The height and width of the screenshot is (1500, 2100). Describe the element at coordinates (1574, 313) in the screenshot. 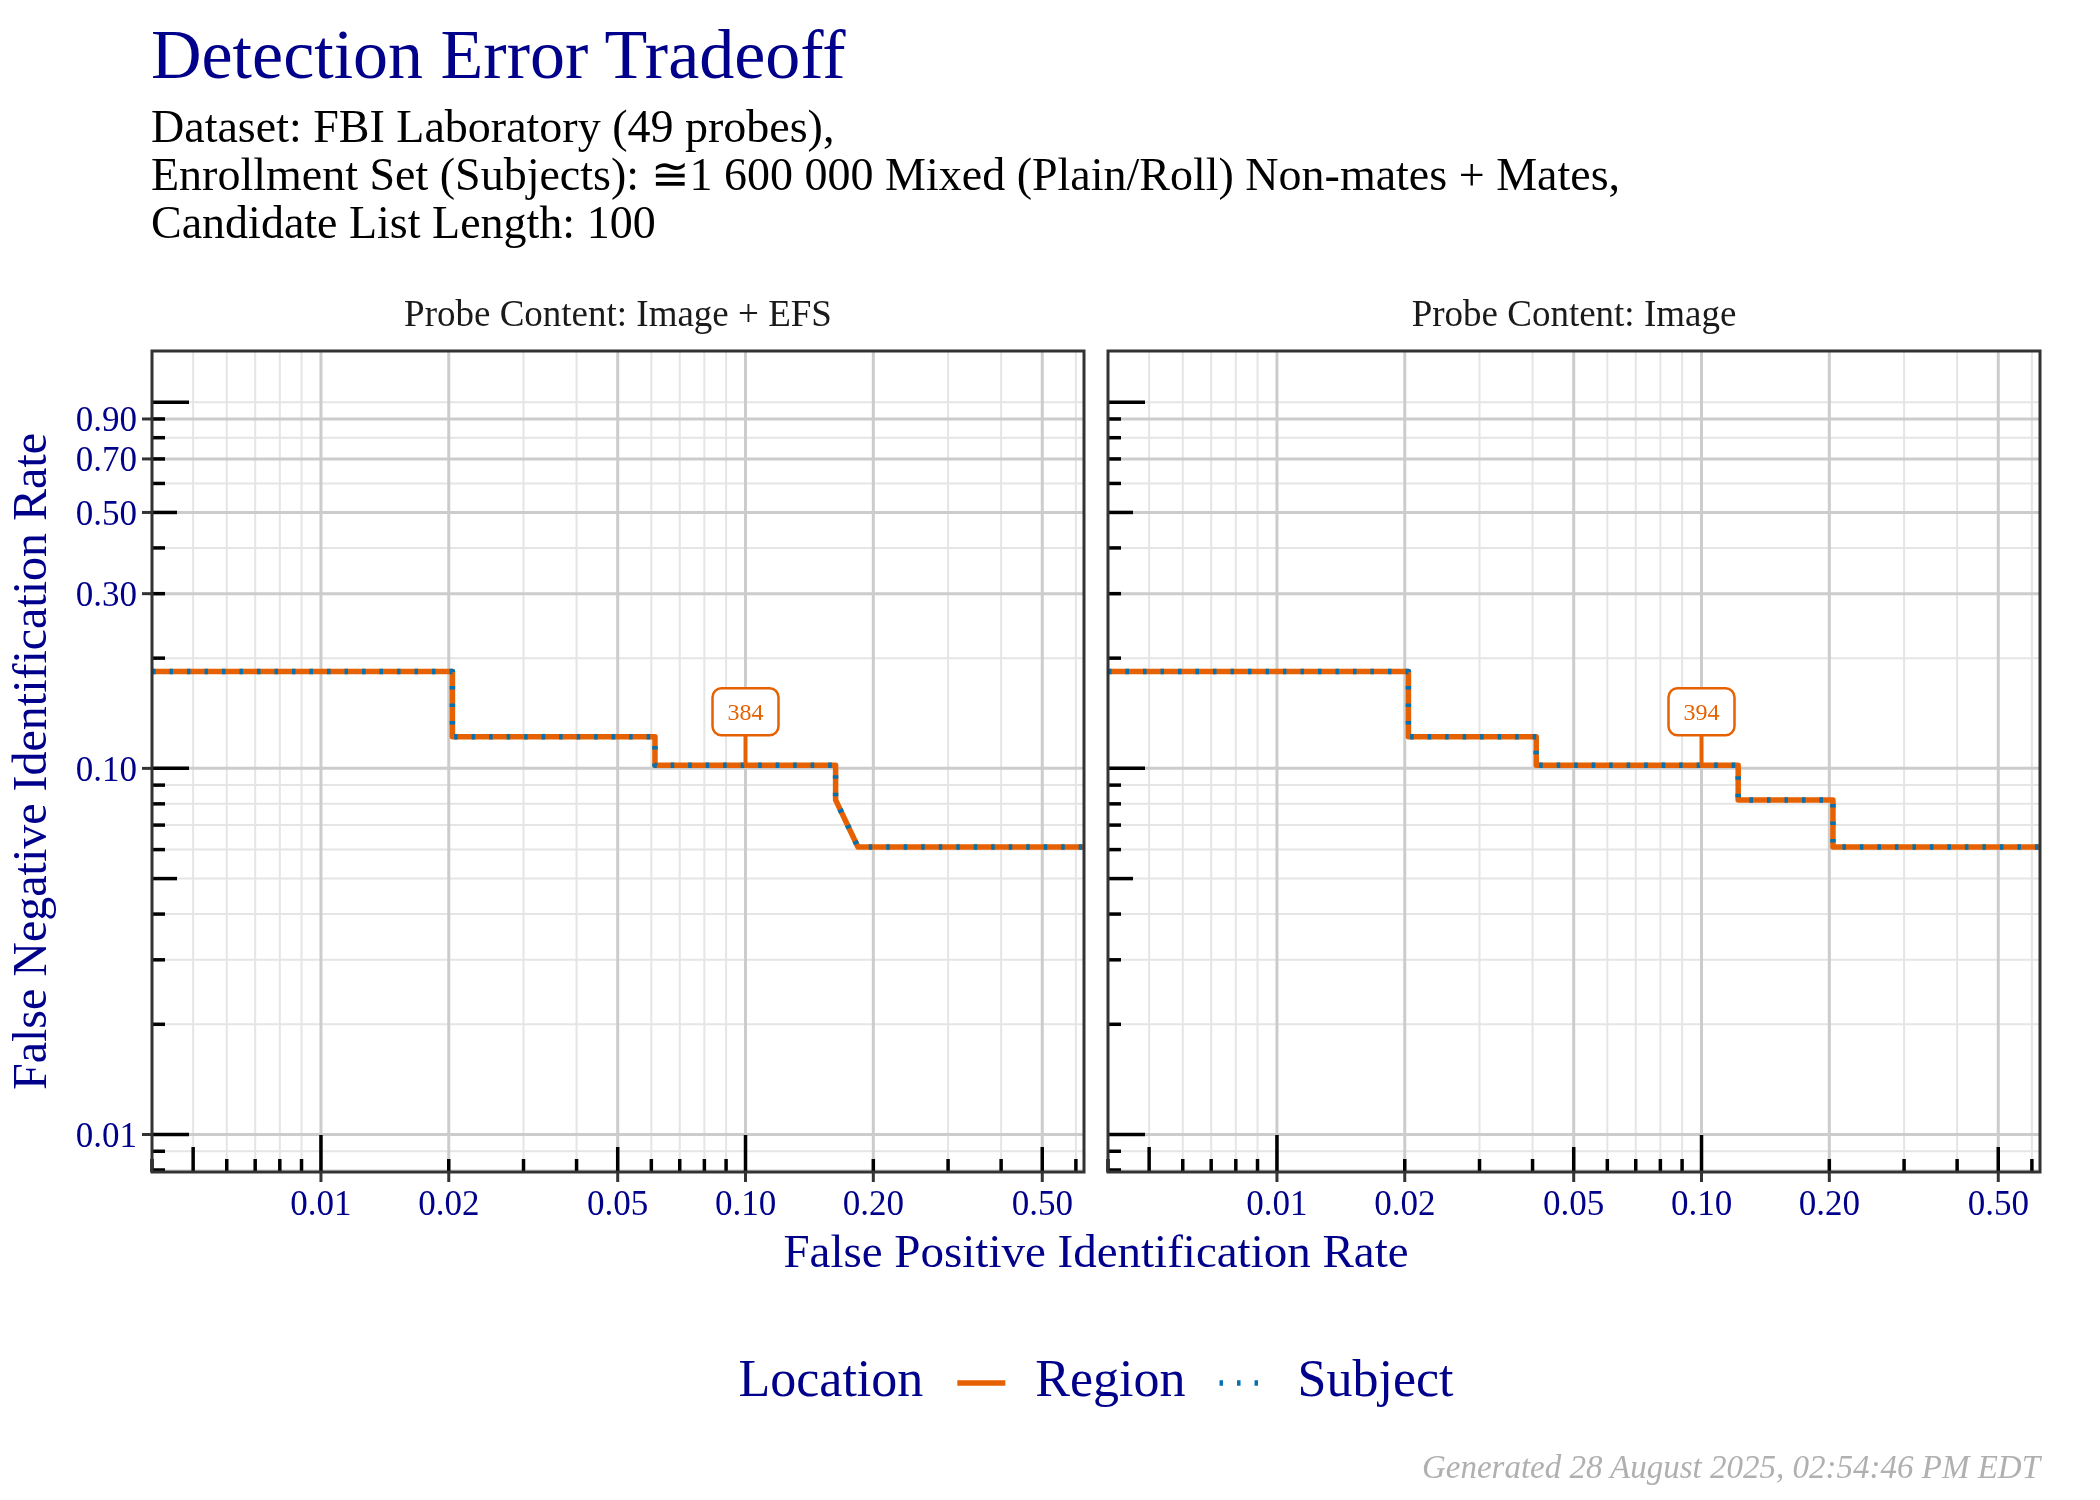

I see `chart-title: Probe Content: Image` at that location.